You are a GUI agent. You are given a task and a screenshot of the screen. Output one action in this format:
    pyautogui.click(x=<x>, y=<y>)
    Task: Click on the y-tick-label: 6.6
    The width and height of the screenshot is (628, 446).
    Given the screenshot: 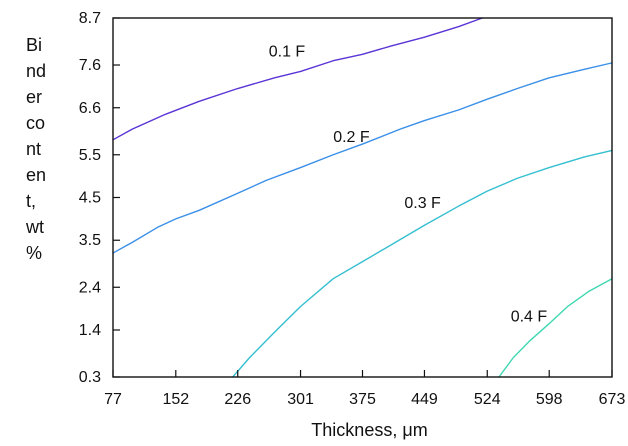 What is the action you would take?
    pyautogui.click(x=90, y=108)
    